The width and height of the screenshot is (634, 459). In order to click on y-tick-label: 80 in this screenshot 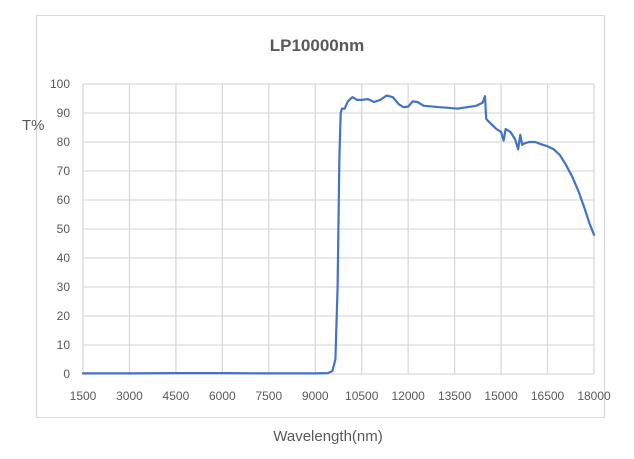, I will do `click(64, 142)`.